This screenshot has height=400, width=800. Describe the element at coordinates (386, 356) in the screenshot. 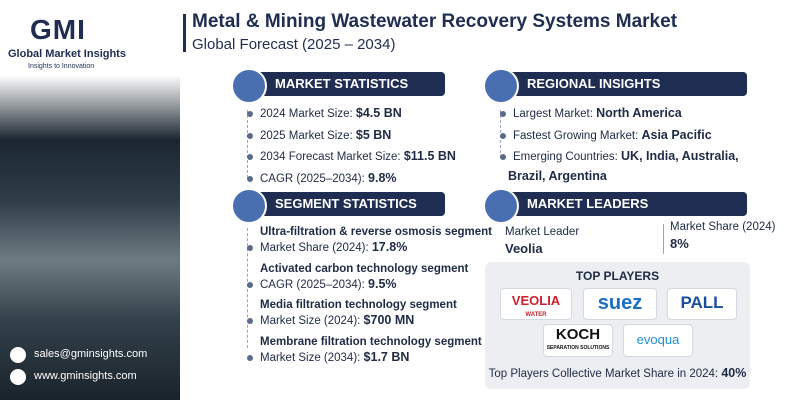

I see `stat-value: $1.7 BN` at that location.